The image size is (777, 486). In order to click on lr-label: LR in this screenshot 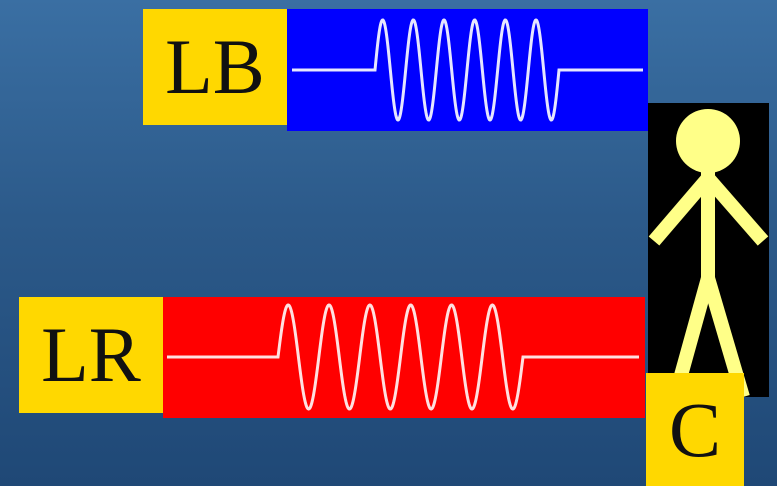, I will do `click(91, 355)`.